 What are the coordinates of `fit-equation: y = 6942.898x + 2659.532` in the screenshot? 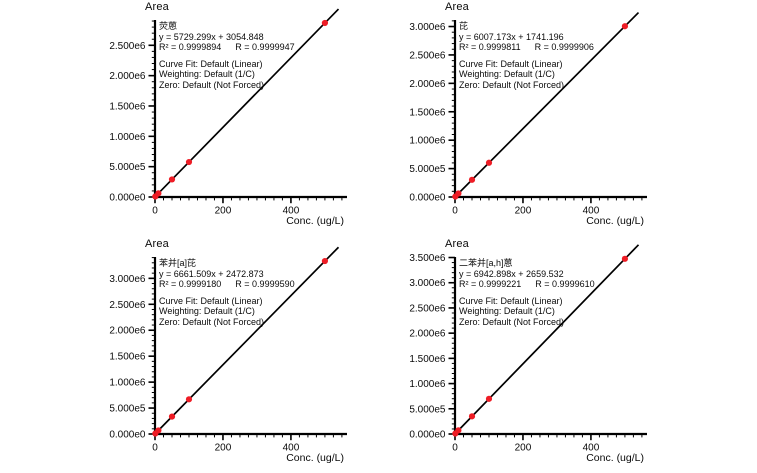 It's located at (511, 273).